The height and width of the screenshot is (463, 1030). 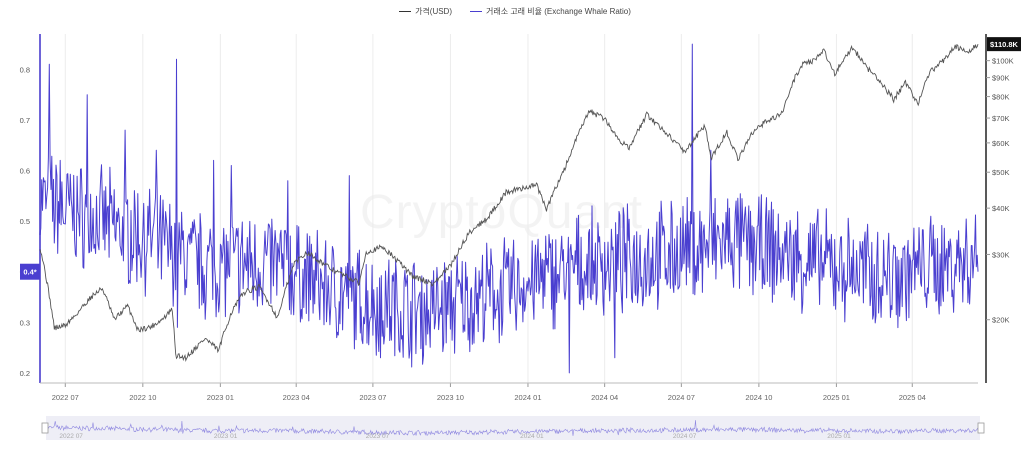 I want to click on ratio-value-badge, so click(x=30, y=271).